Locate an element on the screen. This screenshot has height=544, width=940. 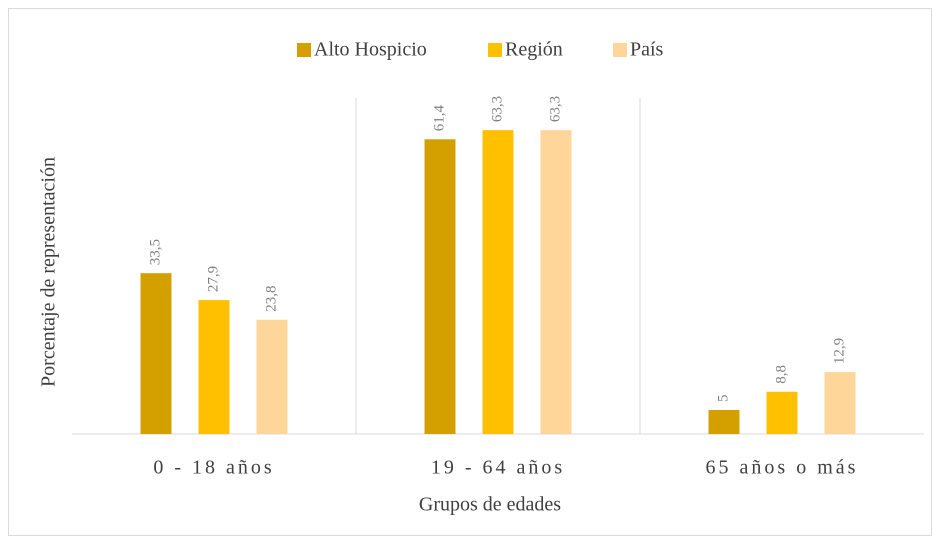
y-axis-title: Porcentaje de representación is located at coordinates (49, 272).